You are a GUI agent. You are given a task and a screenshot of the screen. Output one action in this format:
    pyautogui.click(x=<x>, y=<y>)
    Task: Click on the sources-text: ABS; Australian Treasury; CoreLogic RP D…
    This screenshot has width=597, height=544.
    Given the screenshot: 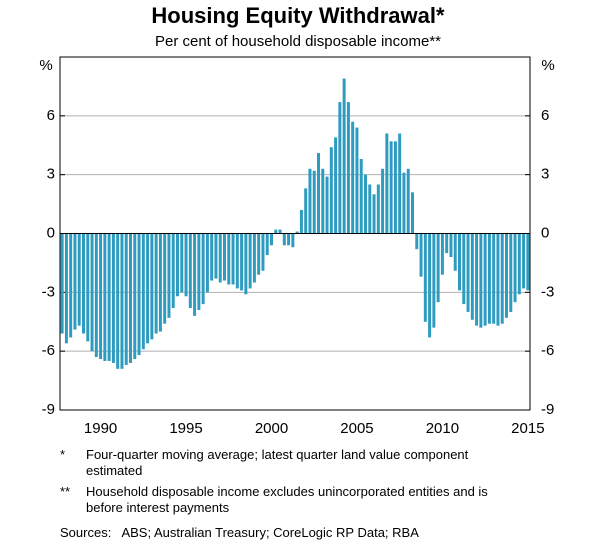 What is the action you would take?
    pyautogui.click(x=270, y=532)
    